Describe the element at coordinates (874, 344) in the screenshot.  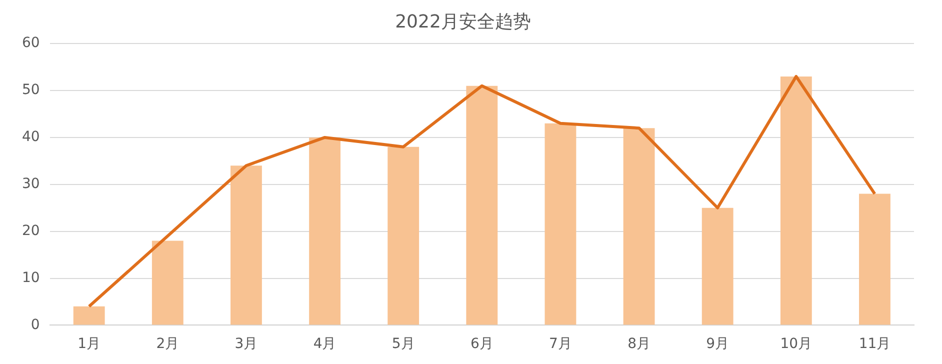
I see `x-tick-label: 11月` at that location.